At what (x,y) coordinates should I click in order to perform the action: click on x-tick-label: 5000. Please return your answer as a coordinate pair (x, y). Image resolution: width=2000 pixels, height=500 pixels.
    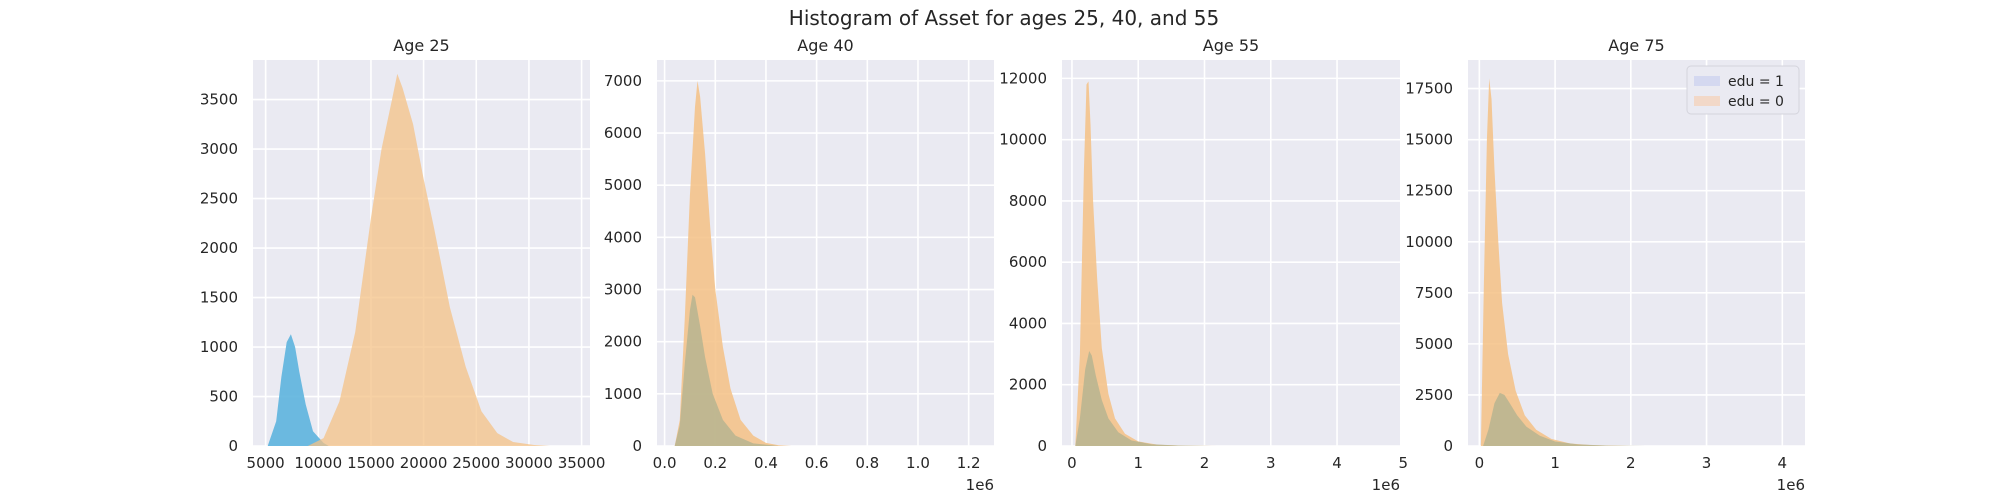
    Looking at the image, I should click on (266, 463).